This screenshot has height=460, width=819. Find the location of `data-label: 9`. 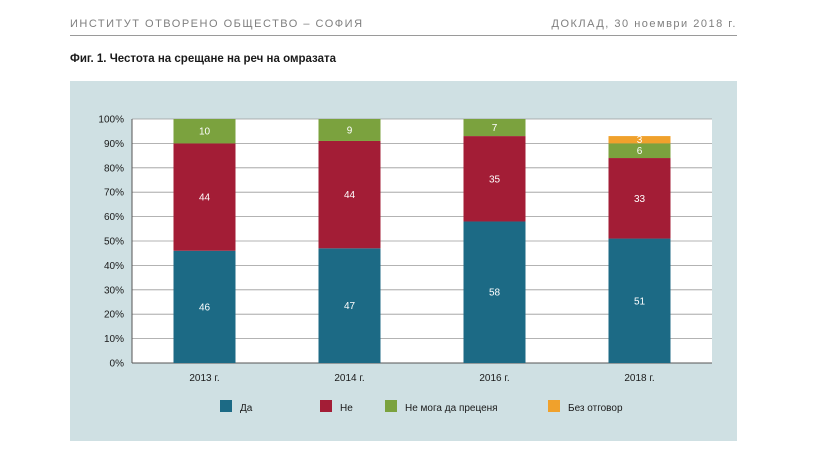

data-label: 9 is located at coordinates (350, 130).